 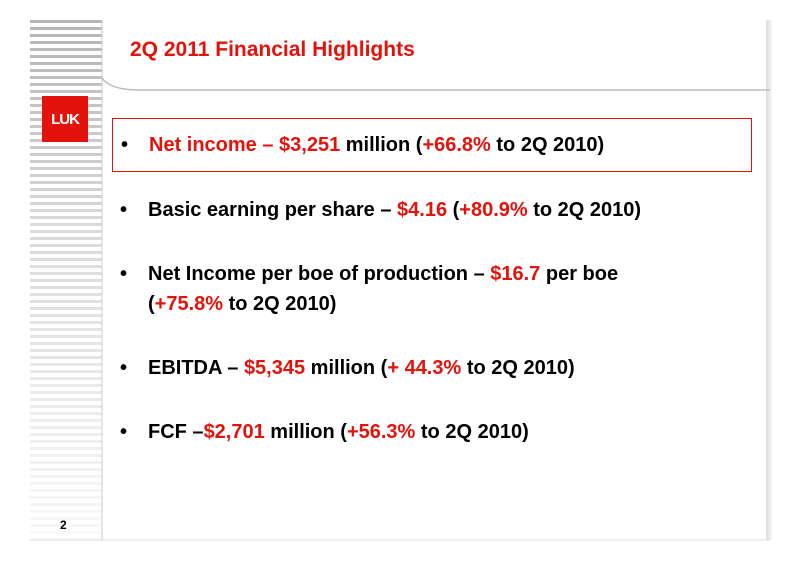 I want to click on bullet: FCF –$2,701 million (+56.3% to 2Q 2010), so click(x=432, y=432).